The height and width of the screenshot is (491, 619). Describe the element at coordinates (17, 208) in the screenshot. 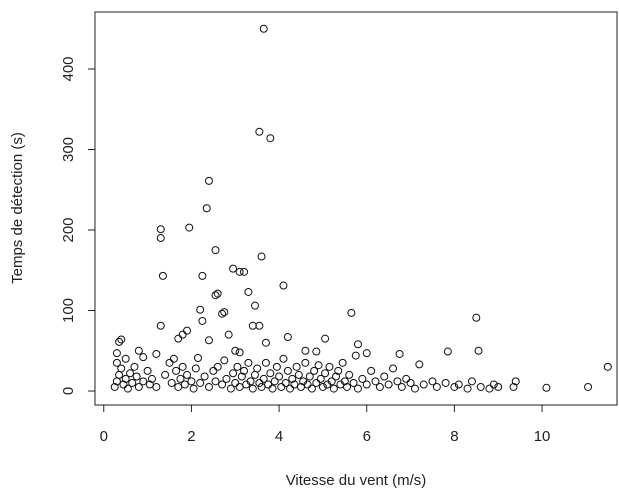

I see `y-axis-label: Temps de détection (s)` at that location.